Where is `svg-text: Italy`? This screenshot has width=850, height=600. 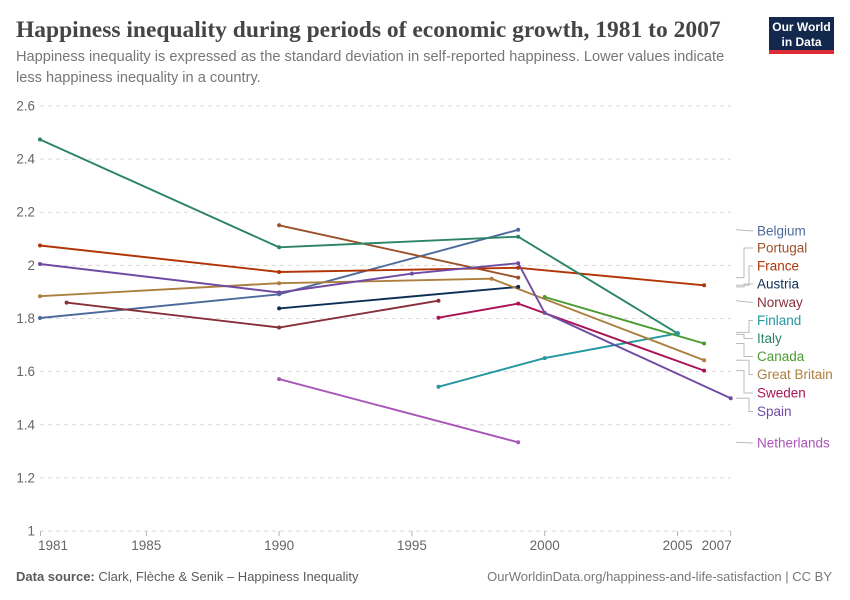
svg-text: Italy is located at coordinates (769, 338).